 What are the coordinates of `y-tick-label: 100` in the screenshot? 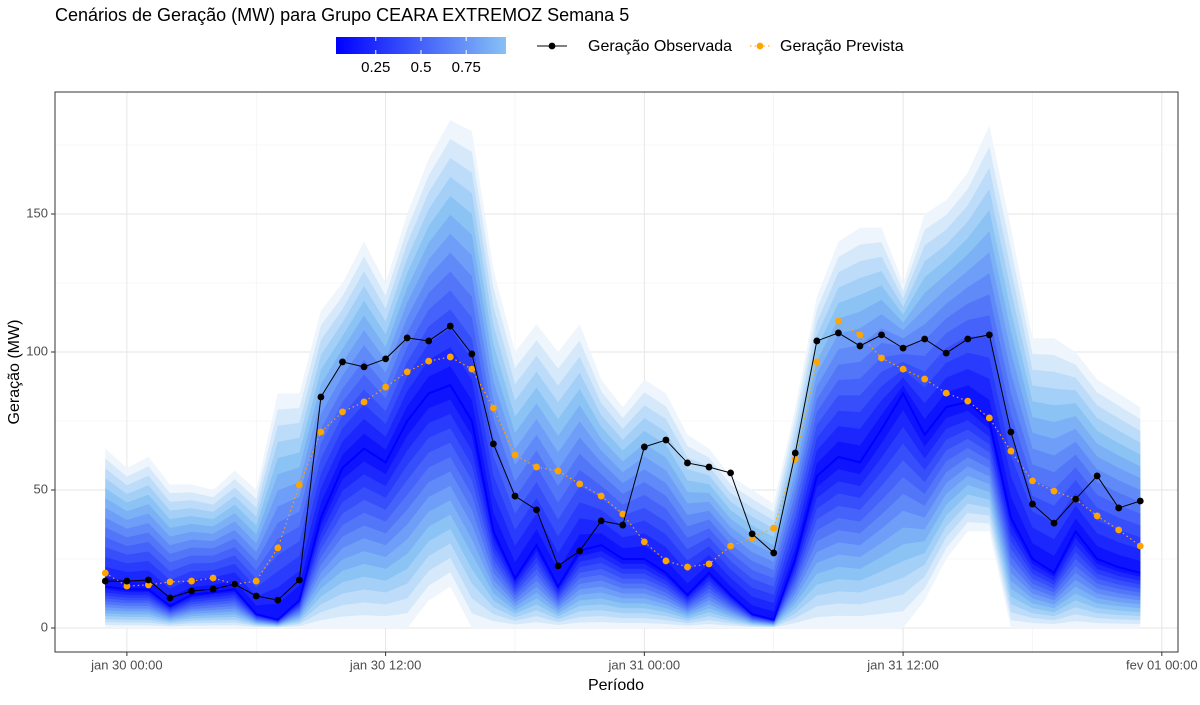 It's located at (37, 350).